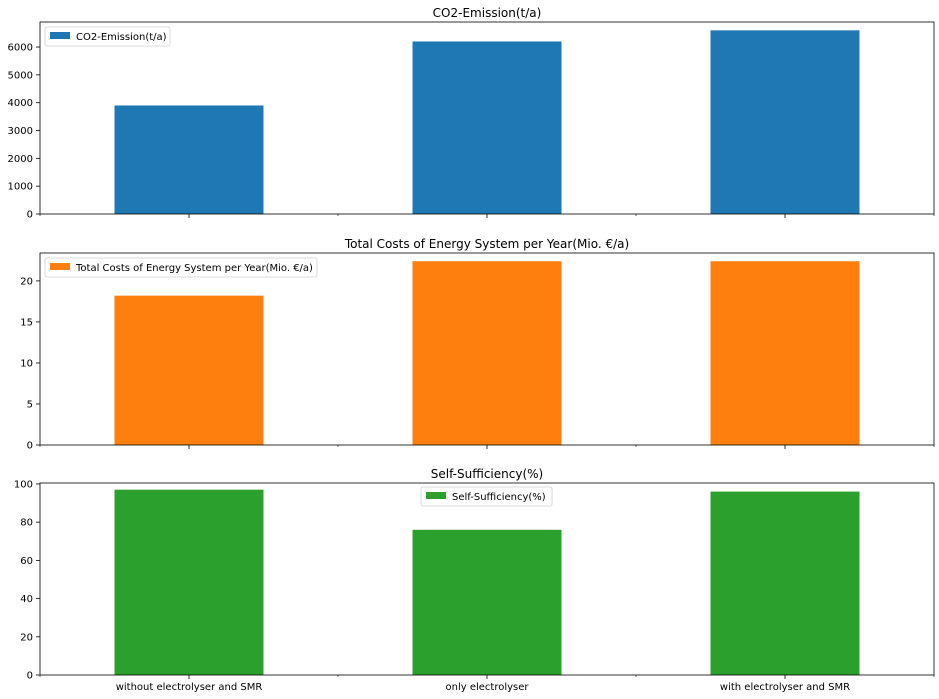 This screenshot has width=939, height=699. I want to click on x-tick-label: without electrolyser and SMR, so click(189, 687).